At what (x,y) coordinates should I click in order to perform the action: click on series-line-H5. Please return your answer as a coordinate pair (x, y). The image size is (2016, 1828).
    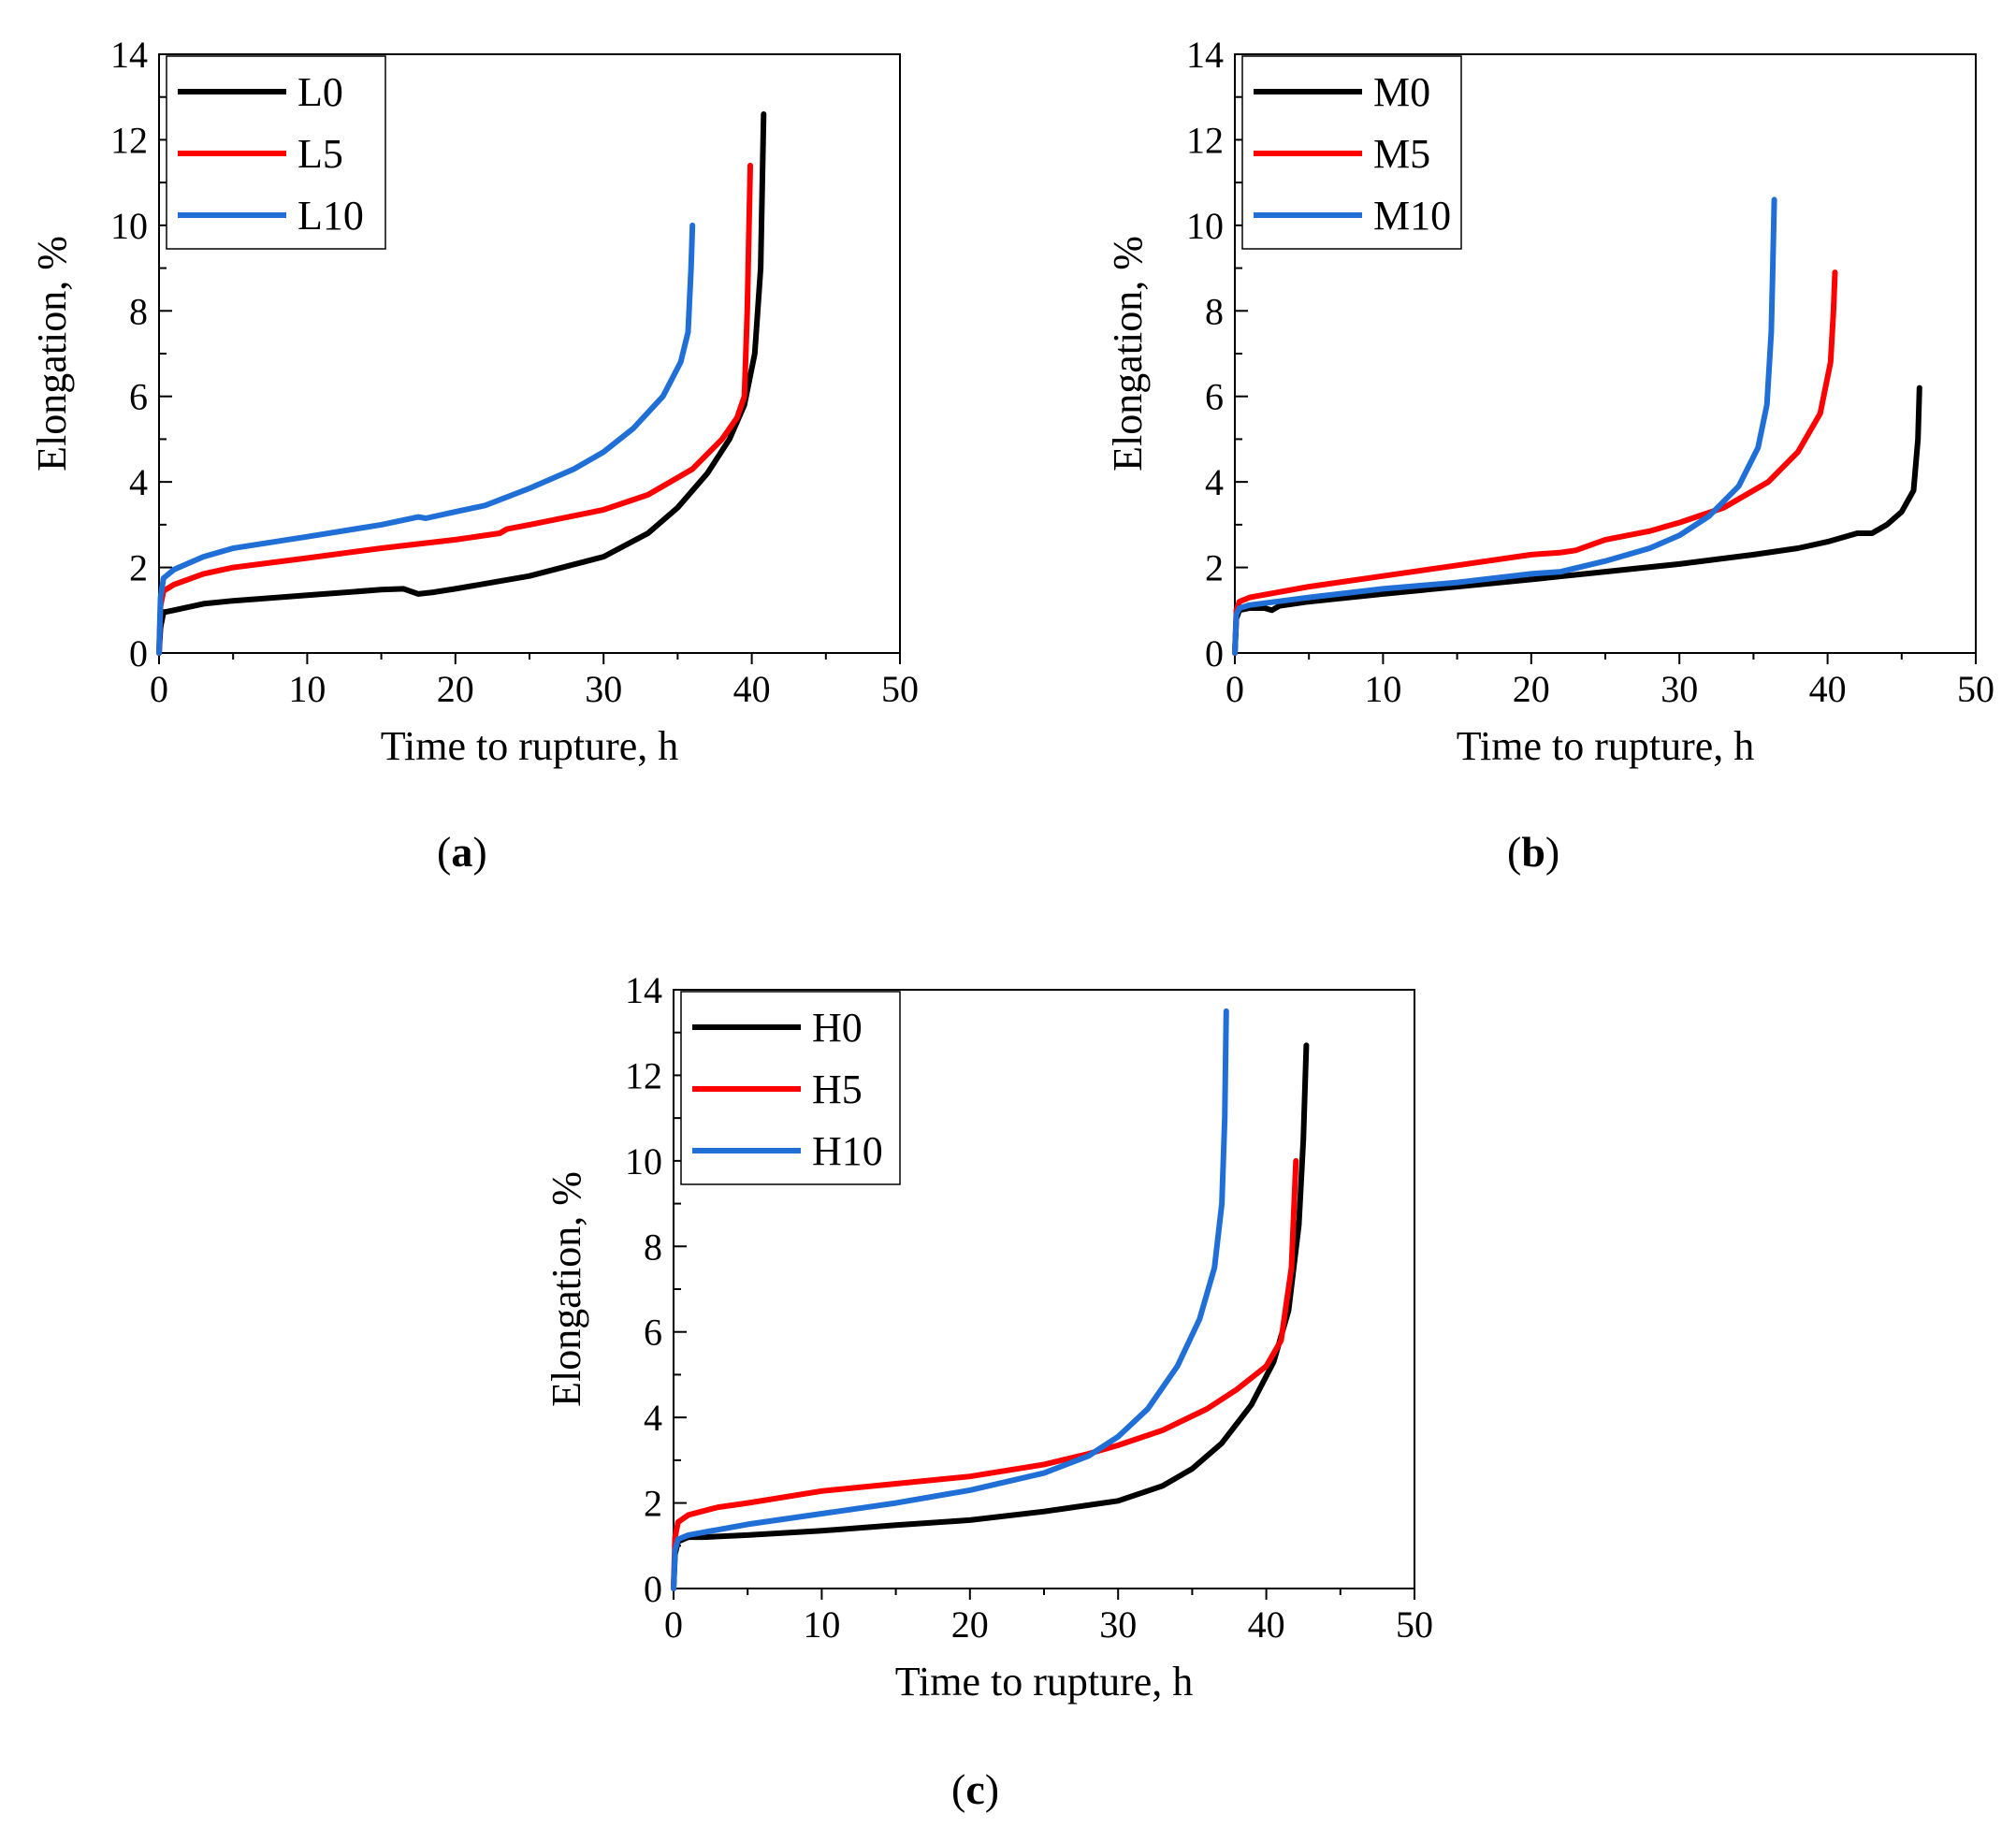
    Looking at the image, I should click on (985, 1374).